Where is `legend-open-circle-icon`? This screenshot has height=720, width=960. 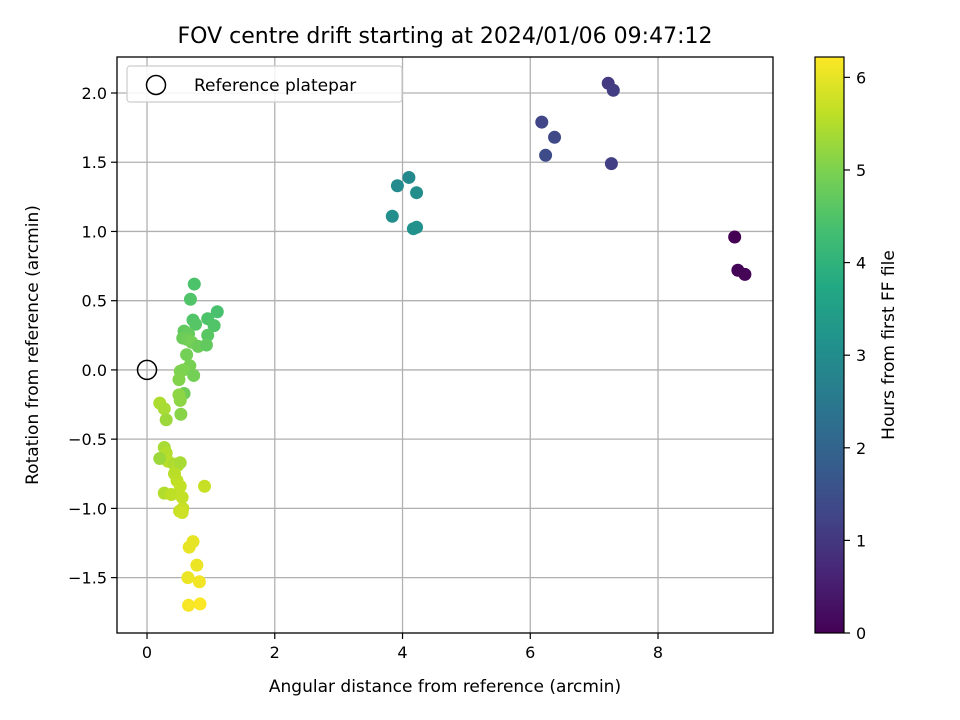 legend-open-circle-icon is located at coordinates (156, 85).